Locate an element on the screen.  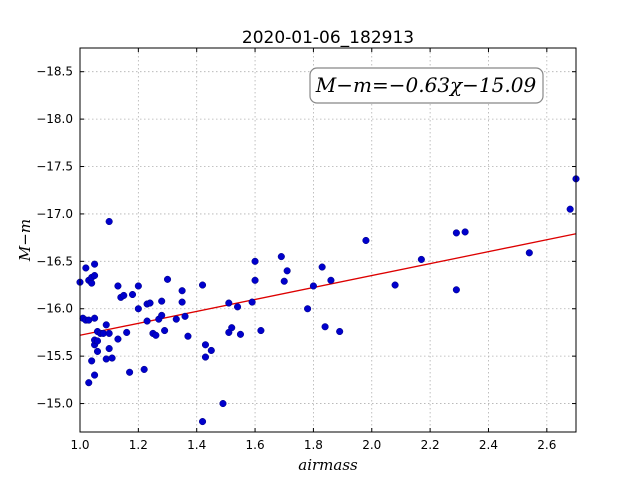
y-tick-label: −16.0 is located at coordinates (54, 309).